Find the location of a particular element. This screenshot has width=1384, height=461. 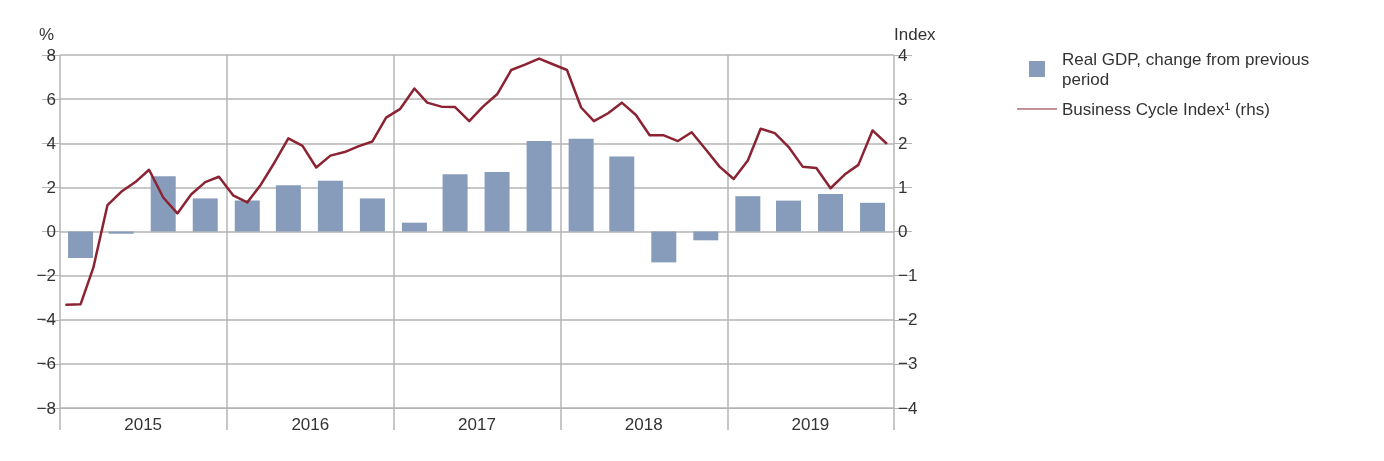

y2-tick-label: −2 is located at coordinates (908, 320).